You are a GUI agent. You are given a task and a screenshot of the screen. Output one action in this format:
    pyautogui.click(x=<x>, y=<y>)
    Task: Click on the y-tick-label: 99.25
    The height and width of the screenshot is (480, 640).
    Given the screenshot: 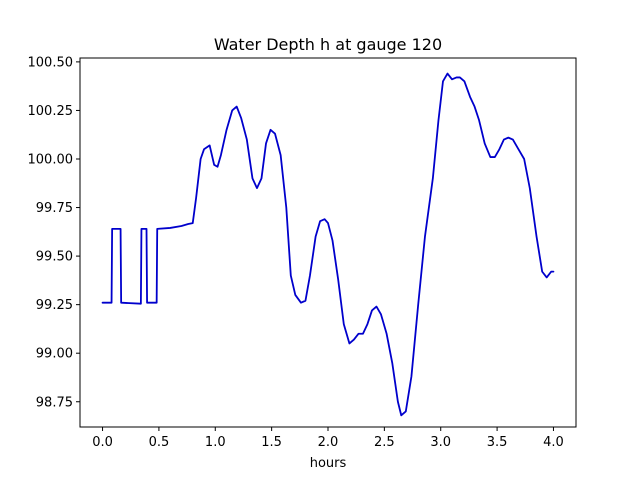 What is the action you would take?
    pyautogui.click(x=54, y=305)
    